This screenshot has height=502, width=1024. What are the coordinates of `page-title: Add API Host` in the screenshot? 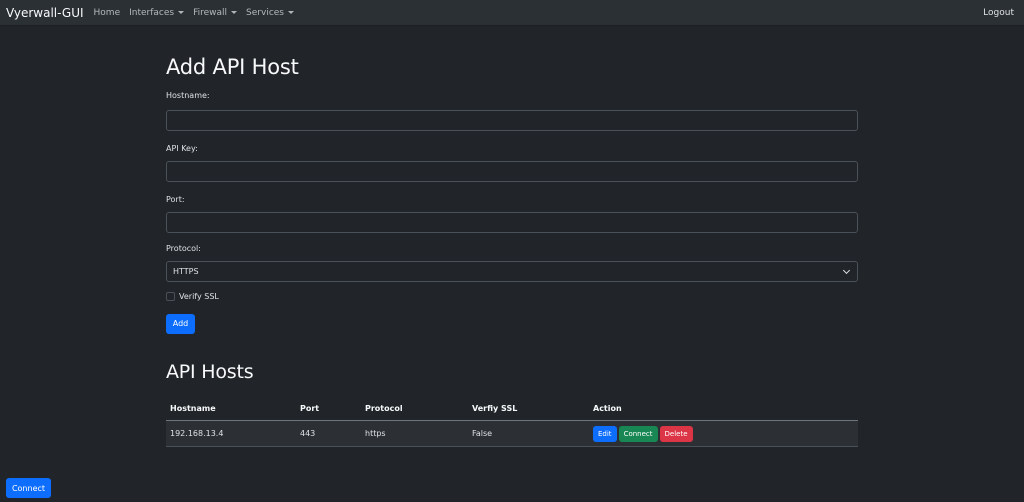 It's located at (232, 67).